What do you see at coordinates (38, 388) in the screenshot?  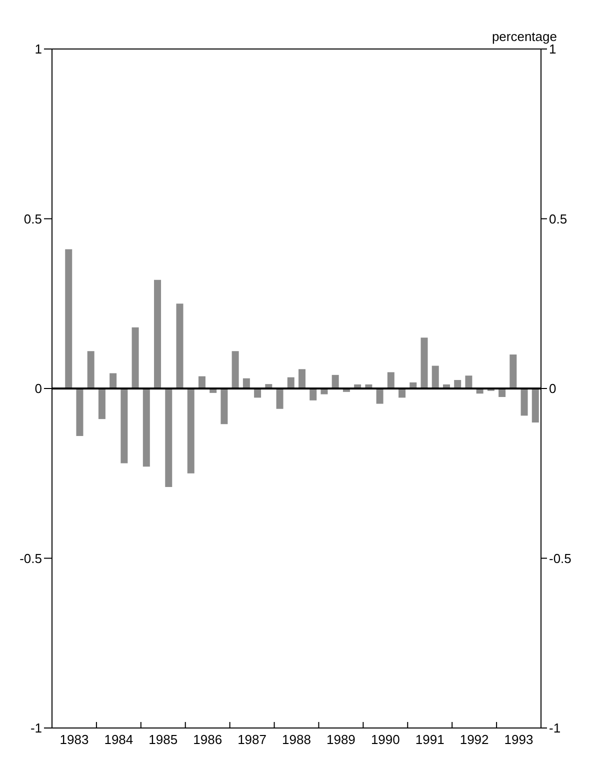 I see `y-tick-label: 0` at bounding box center [38, 388].